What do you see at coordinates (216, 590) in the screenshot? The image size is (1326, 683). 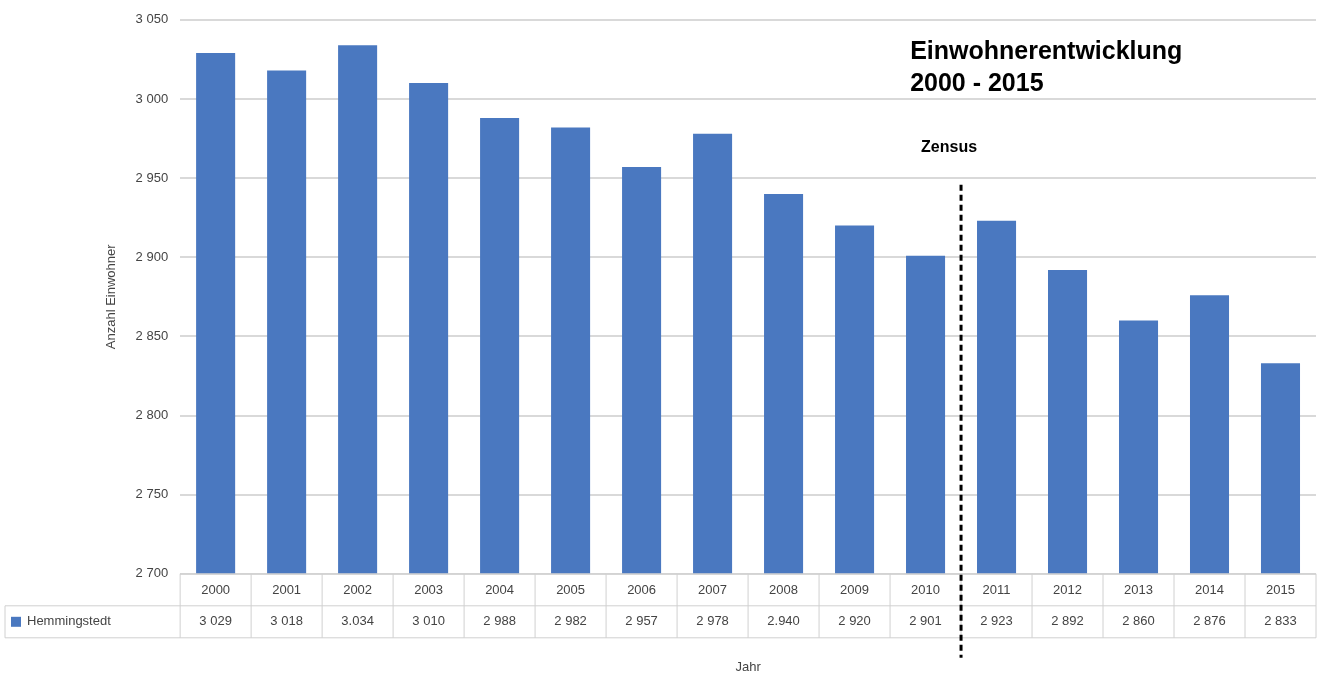 I see `x-tick-label: 2000` at bounding box center [216, 590].